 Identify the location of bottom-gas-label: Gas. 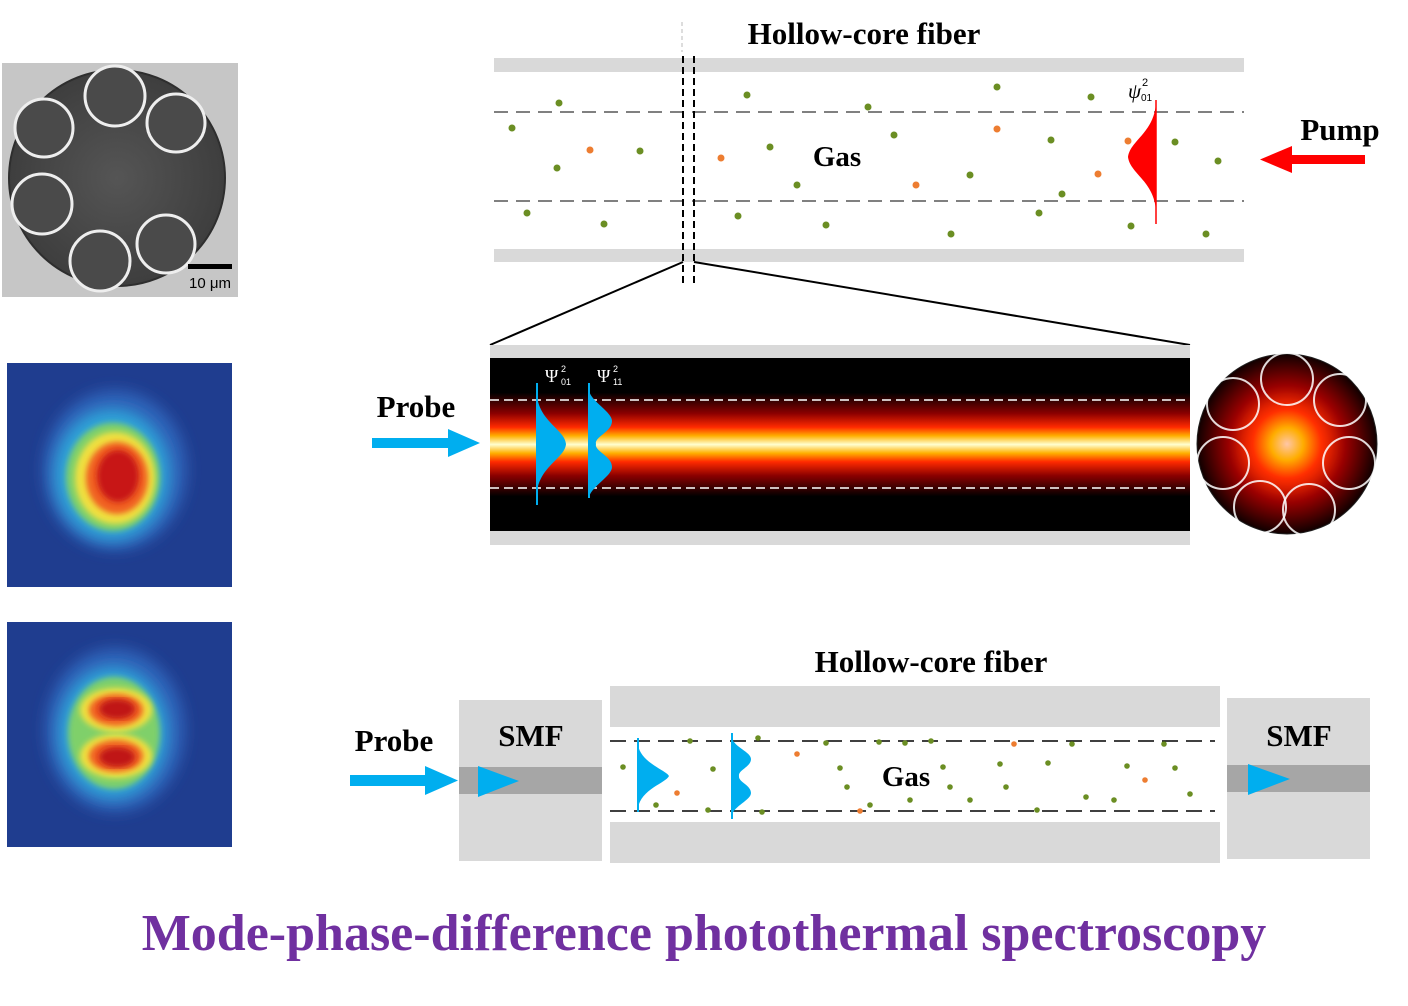
(906, 777).